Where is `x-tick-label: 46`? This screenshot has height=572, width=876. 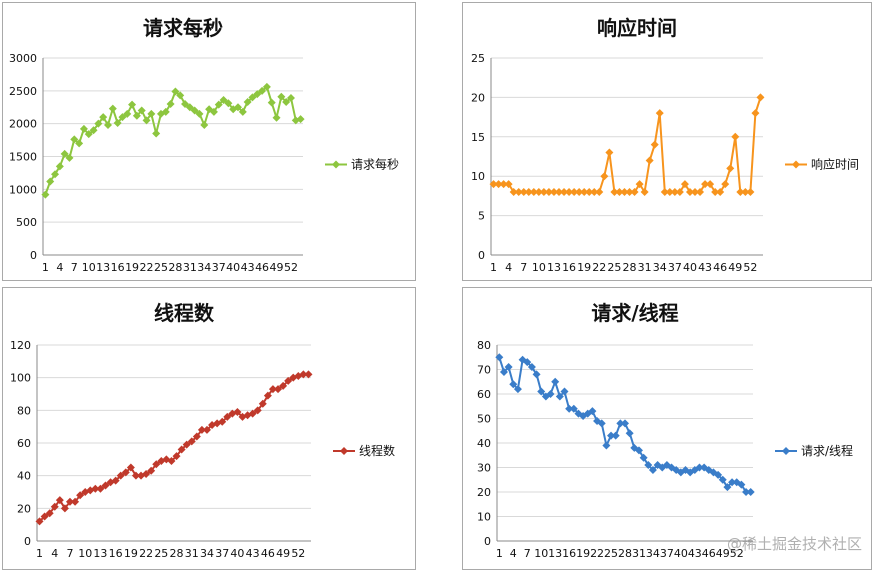 x-tick-label: 46 is located at coordinates (720, 267).